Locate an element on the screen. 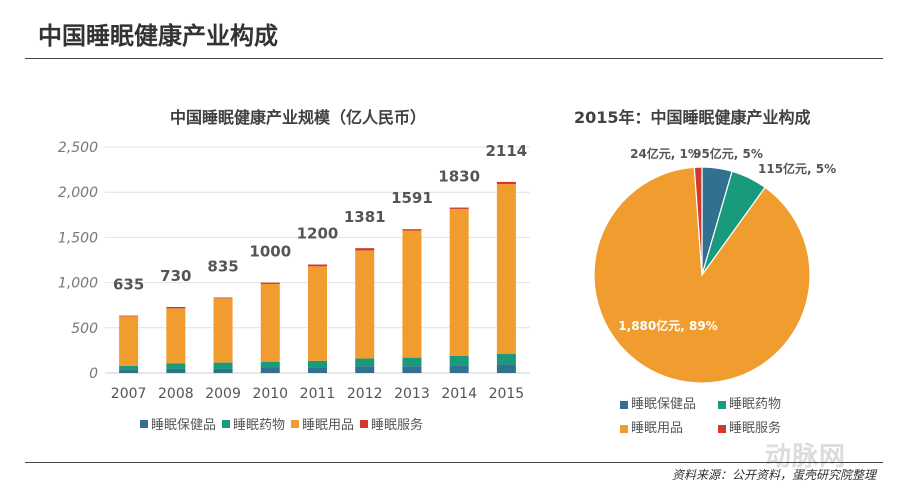 The width and height of the screenshot is (911, 494). y-tick-label: 2,000 is located at coordinates (78, 193).